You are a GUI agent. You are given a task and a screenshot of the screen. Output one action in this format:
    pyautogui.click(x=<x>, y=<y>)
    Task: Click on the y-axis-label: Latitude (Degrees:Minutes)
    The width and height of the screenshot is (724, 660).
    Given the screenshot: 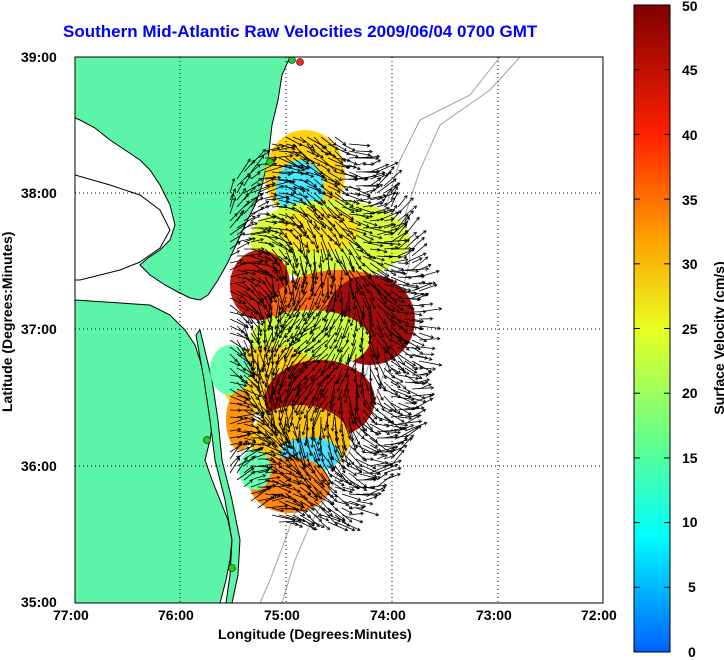 What is the action you would take?
    pyautogui.click(x=7, y=327)
    